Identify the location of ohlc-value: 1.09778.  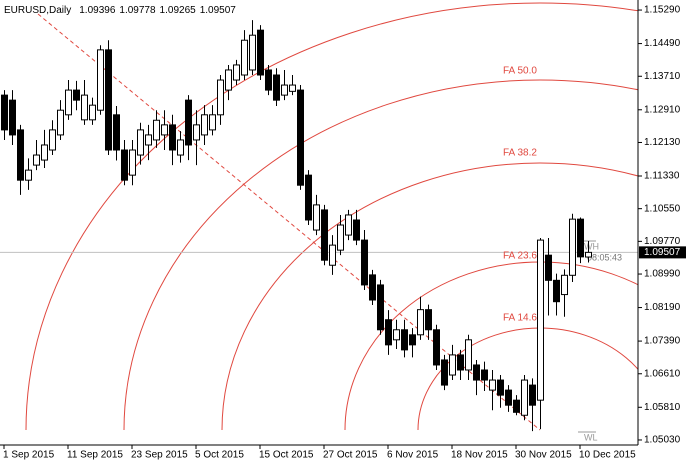
(137, 10).